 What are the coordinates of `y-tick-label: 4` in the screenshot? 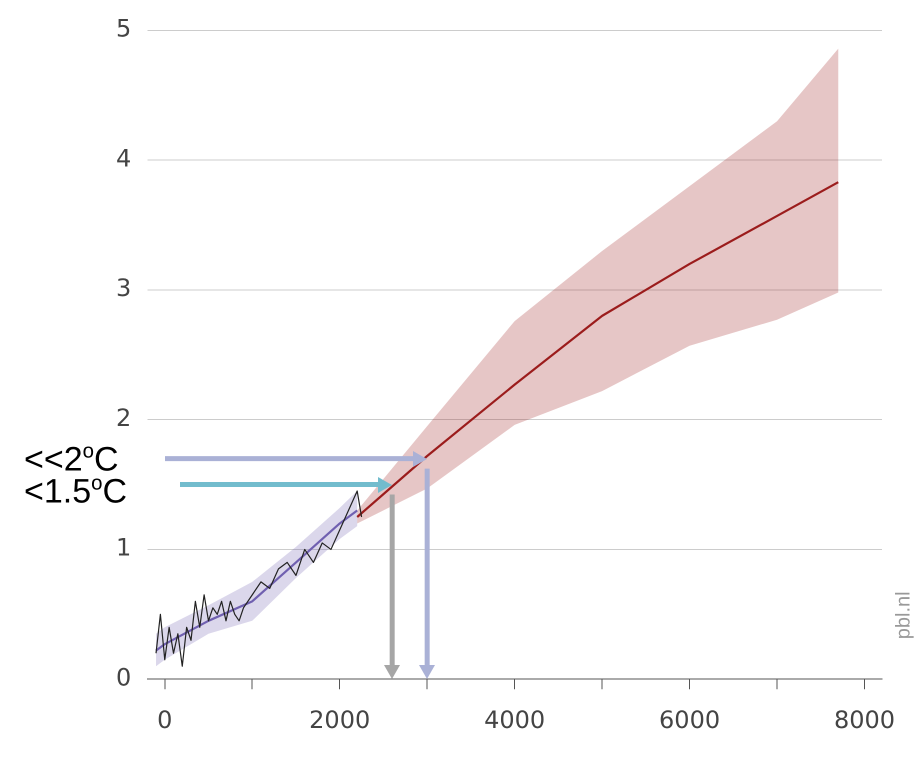 It's located at (124, 158).